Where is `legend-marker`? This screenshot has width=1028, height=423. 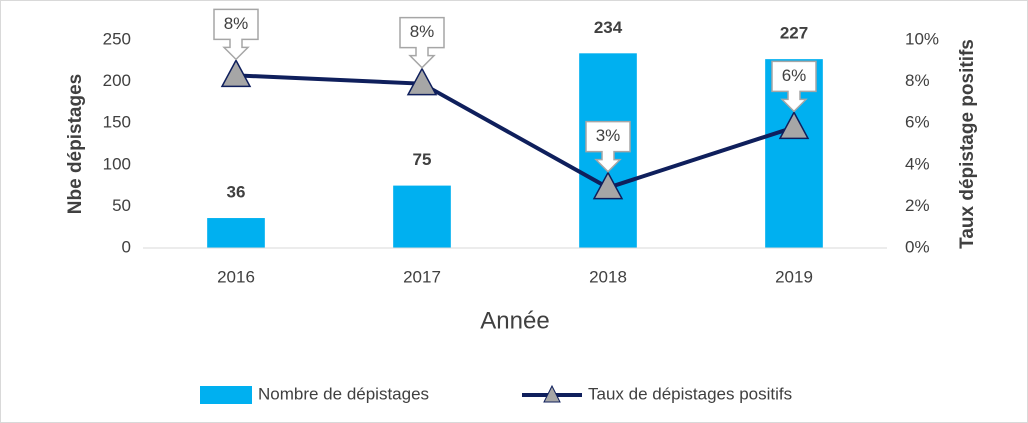
legend-marker is located at coordinates (552, 393).